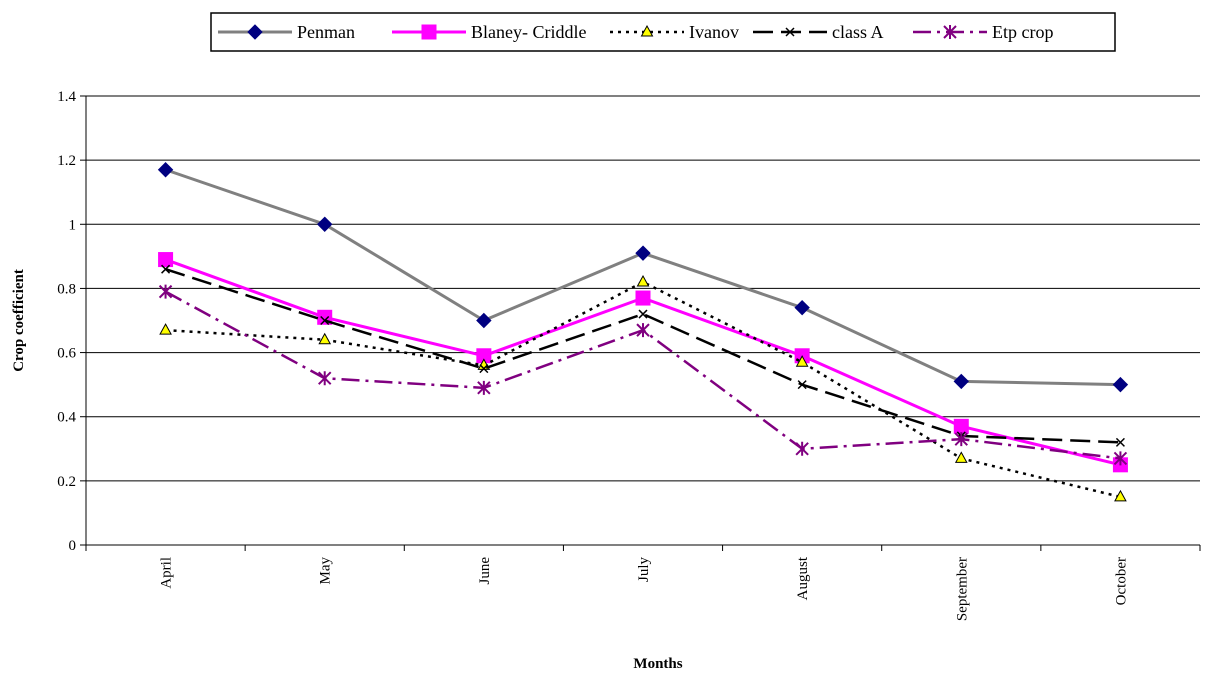 Image resolution: width=1232 pixels, height=676 pixels. What do you see at coordinates (71, 321) in the screenshot?
I see `y-ticks: 0 0.2 0.4 0.6 0.8 1 1.2 1.4` at bounding box center [71, 321].